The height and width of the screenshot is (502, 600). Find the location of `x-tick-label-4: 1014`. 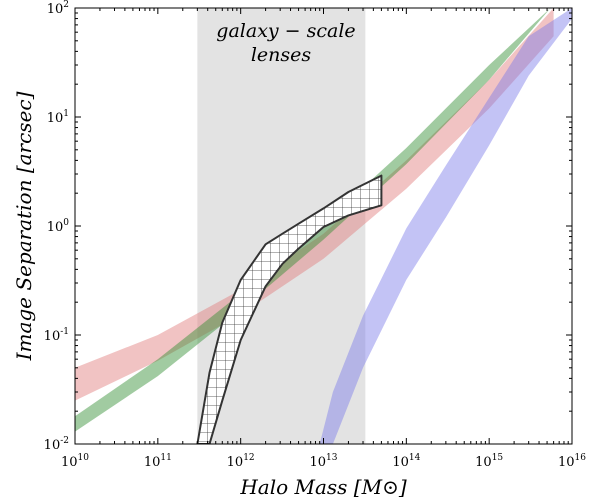

x-tick-label-4: 1014 is located at coordinates (406, 461).